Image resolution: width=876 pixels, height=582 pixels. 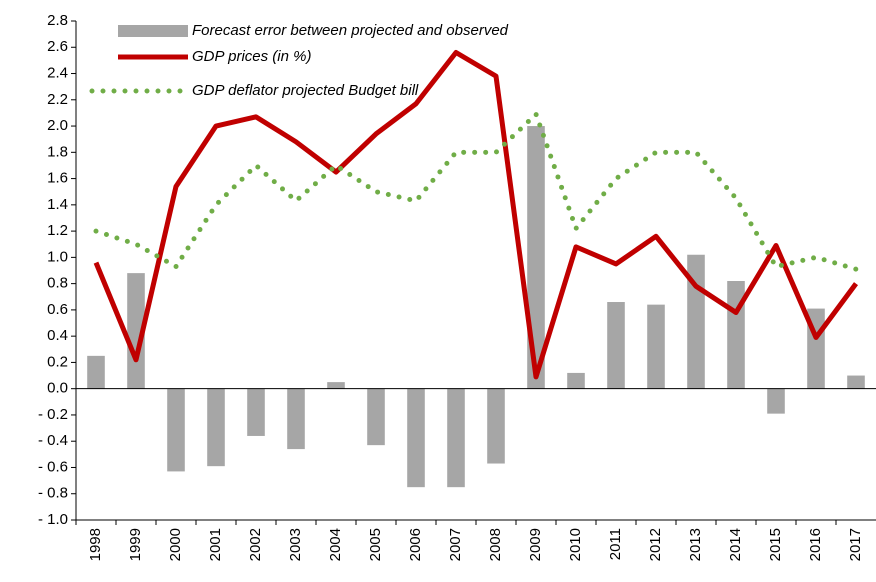 I want to click on x-tick-label: 2000, so click(x=175, y=544).